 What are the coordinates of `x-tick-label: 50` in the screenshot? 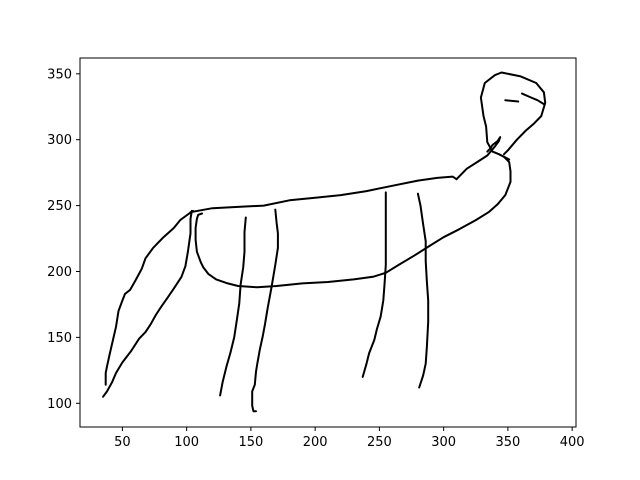 It's located at (122, 442).